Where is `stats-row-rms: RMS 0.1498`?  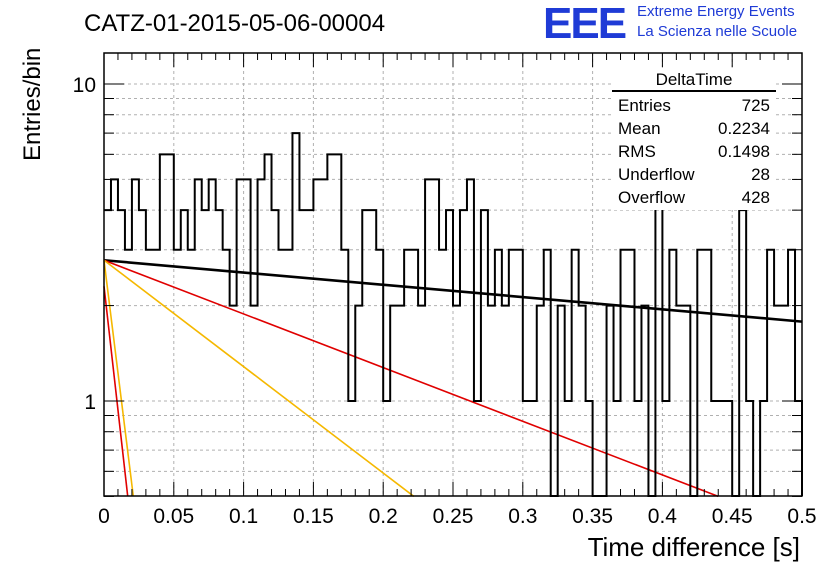 stats-row-rms: RMS 0.1498 is located at coordinates (694, 151).